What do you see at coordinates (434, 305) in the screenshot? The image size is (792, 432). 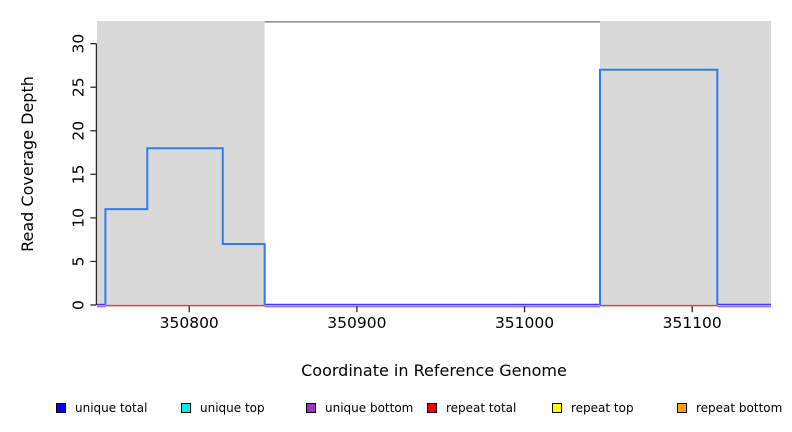 I see `zero-baselines` at bounding box center [434, 305].